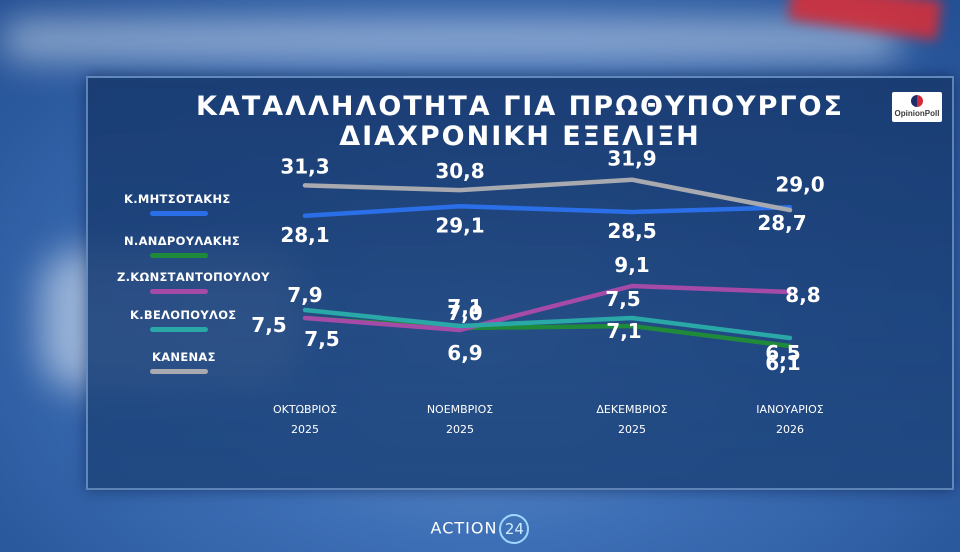  What do you see at coordinates (464, 313) in the screenshot?
I see `data-label: 7,0` at bounding box center [464, 313].